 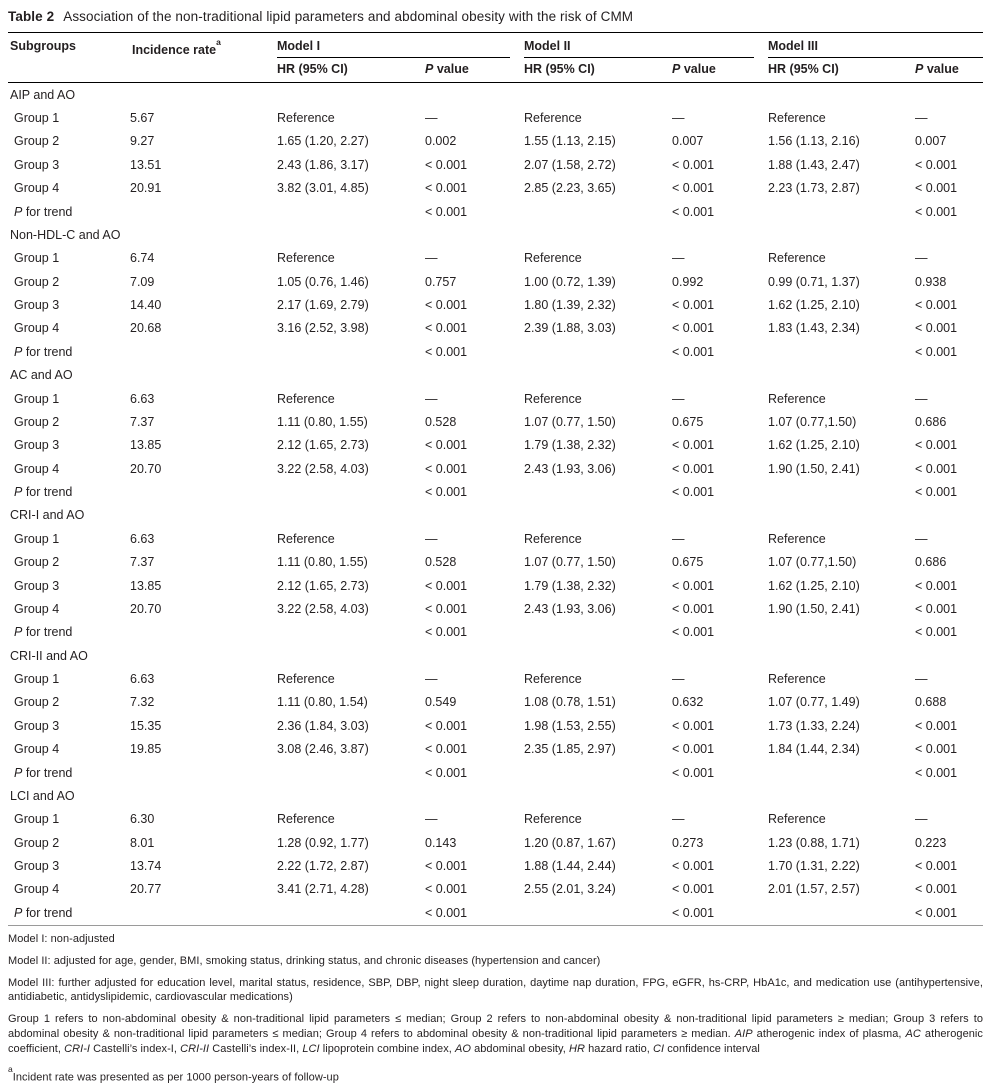 What do you see at coordinates (37, 702) in the screenshot?
I see `row-label-group: Group 2` at bounding box center [37, 702].